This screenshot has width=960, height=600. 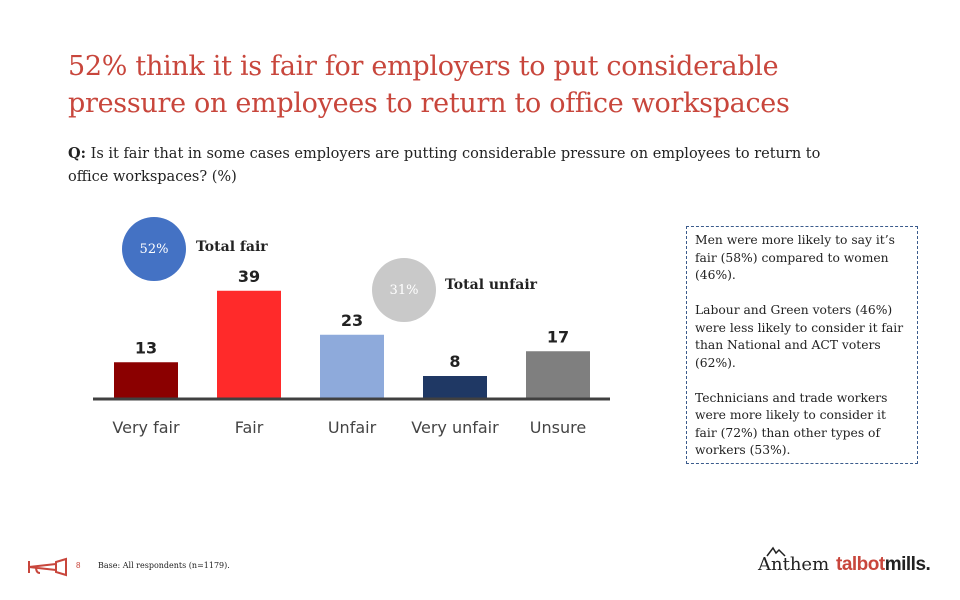 I want to click on bar-value-label: 39, so click(x=249, y=276).